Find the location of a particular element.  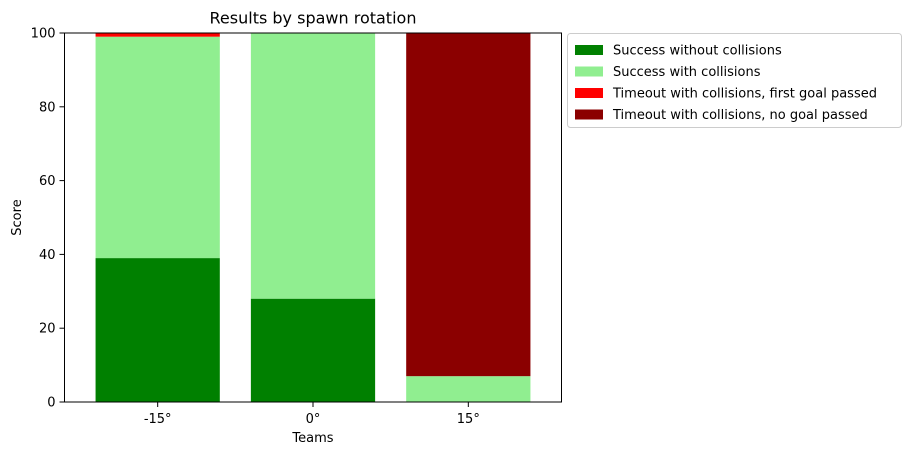

y-tick-label: 40 is located at coordinates (47, 255).